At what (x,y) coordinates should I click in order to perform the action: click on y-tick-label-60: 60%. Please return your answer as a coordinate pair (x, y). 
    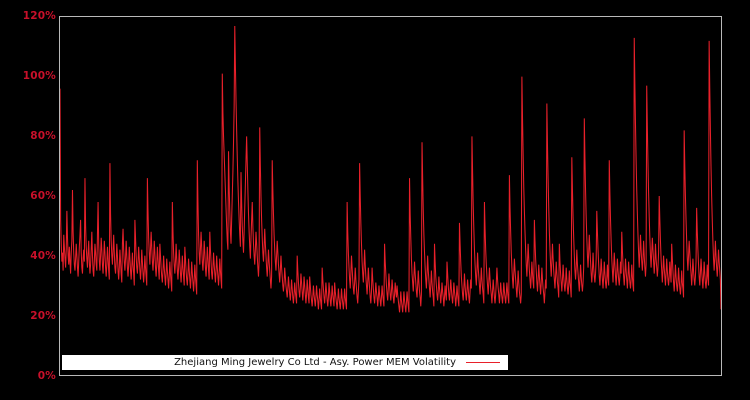
    Looking at the image, I should click on (43, 196).